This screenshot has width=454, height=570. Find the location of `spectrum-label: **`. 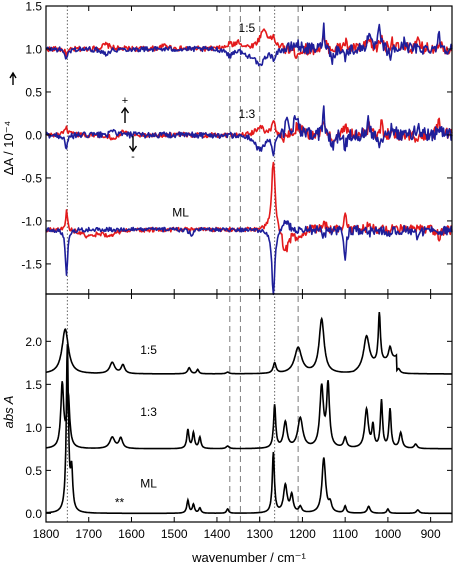

spectrum-label: ** is located at coordinates (120, 503).